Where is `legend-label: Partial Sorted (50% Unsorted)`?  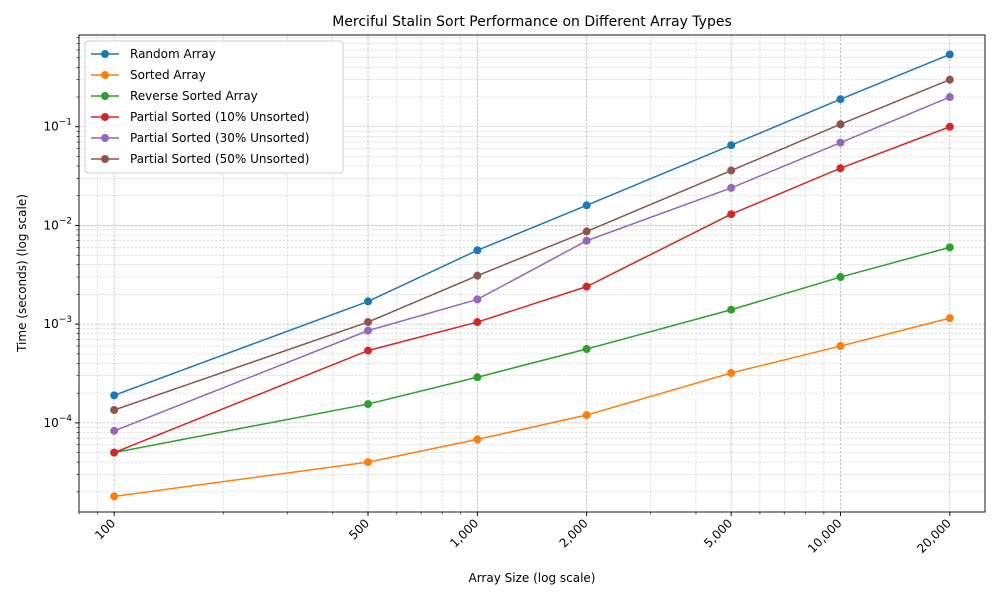 legend-label: Partial Sorted (50% Unsorted) is located at coordinates (219, 159).